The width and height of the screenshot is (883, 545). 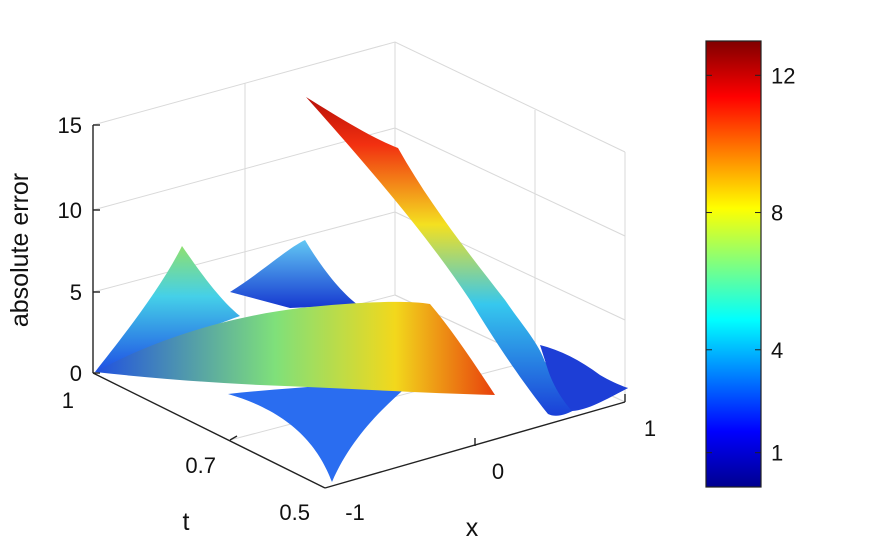 I want to click on x-tick-labels: -1 0 1, so click(x=500, y=470).